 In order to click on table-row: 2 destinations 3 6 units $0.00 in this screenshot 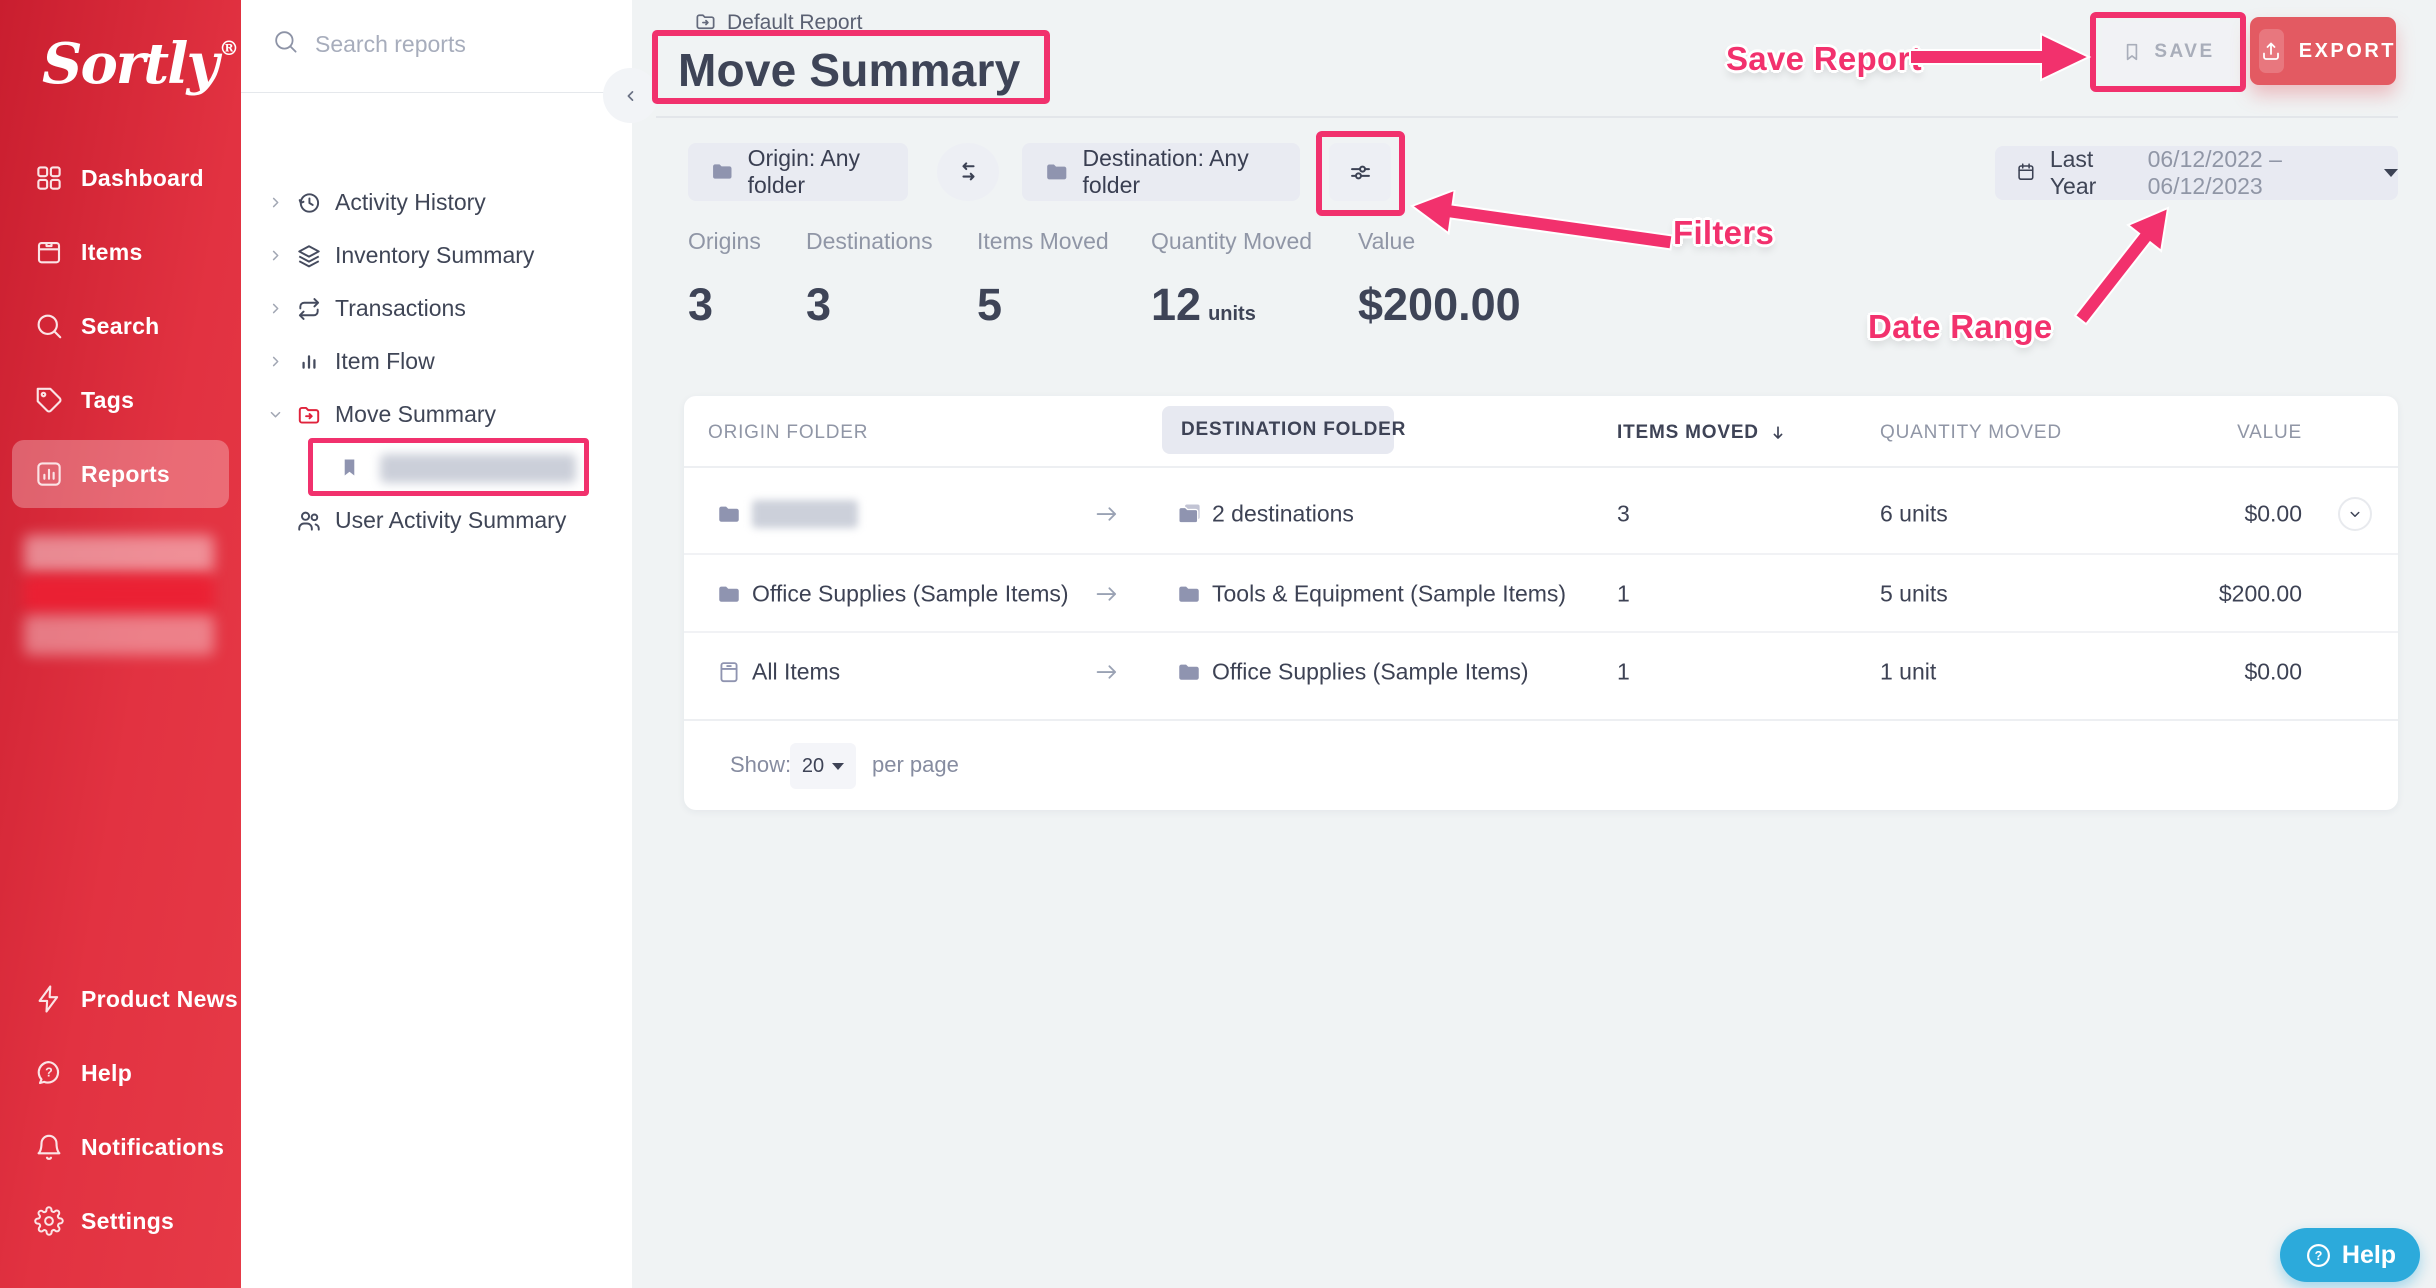, I will do `click(1541, 514)`.